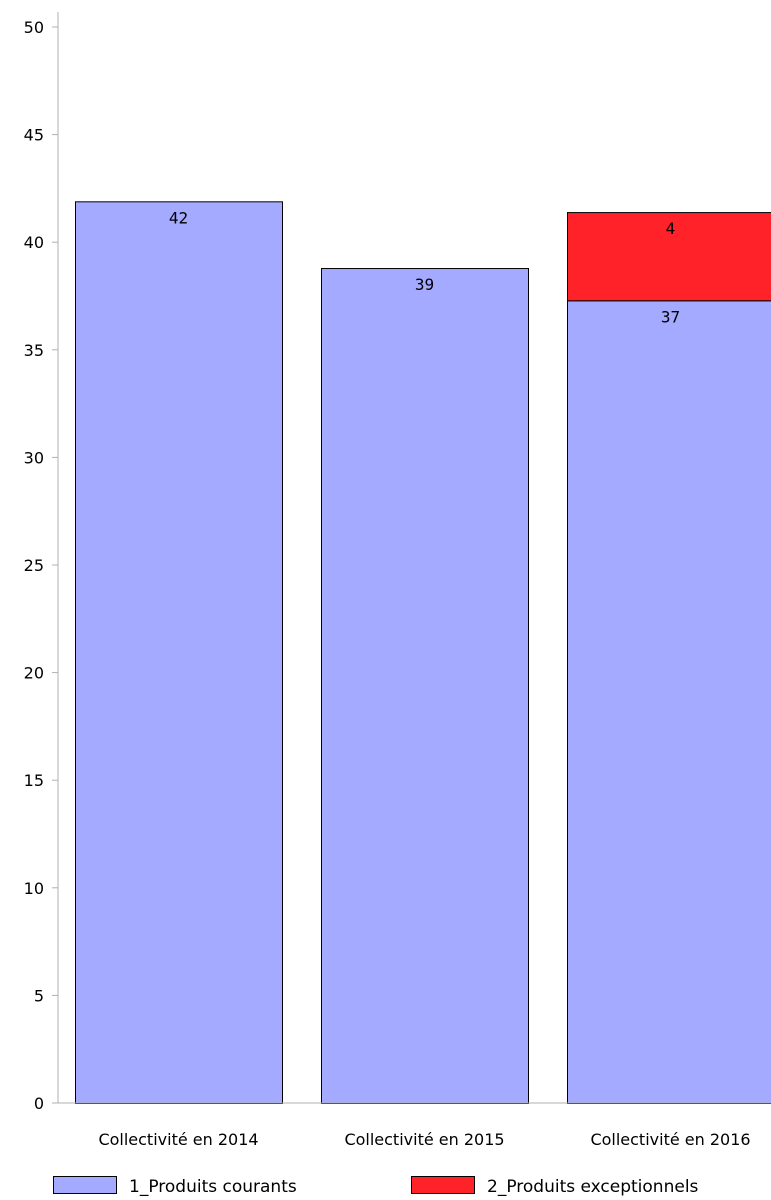 The width and height of the screenshot is (771, 1200). Describe the element at coordinates (34, 780) in the screenshot. I see `y-tick-label: 15` at that location.